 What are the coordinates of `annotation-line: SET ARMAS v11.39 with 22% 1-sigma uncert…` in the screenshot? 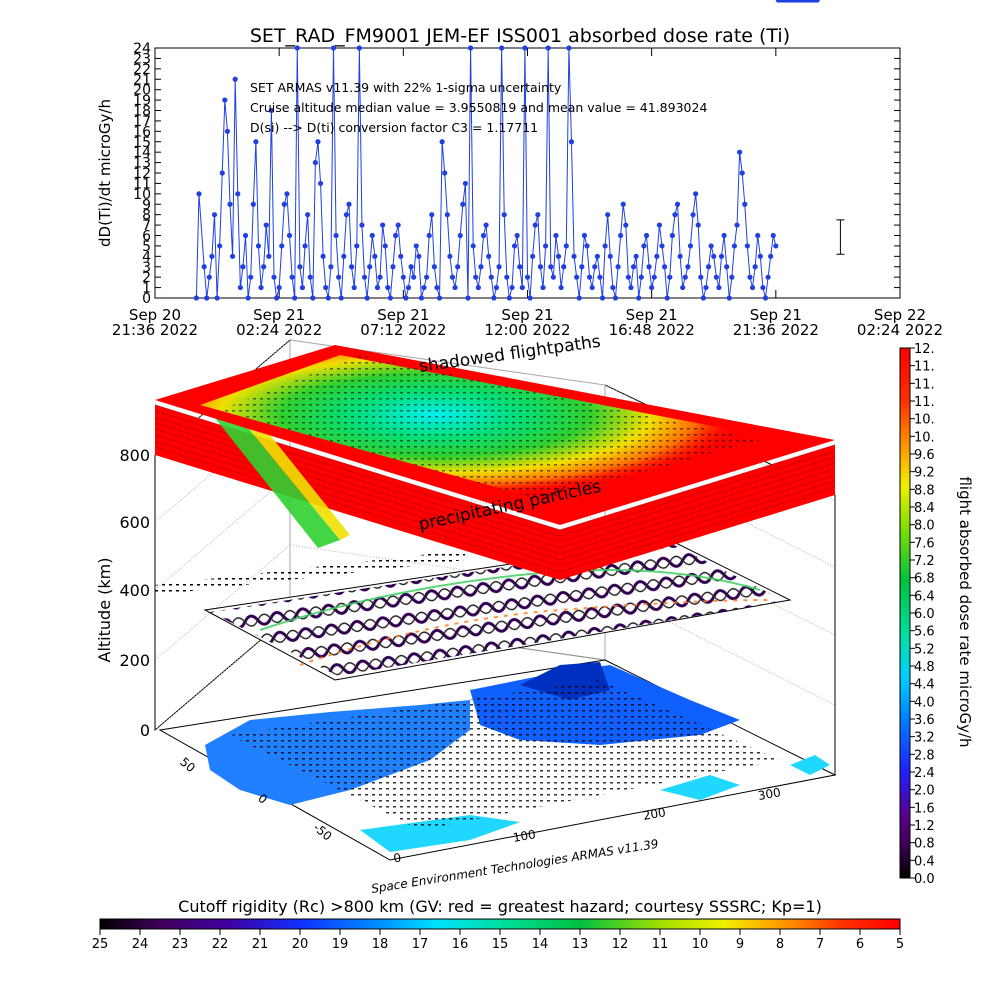 It's located at (406, 87).